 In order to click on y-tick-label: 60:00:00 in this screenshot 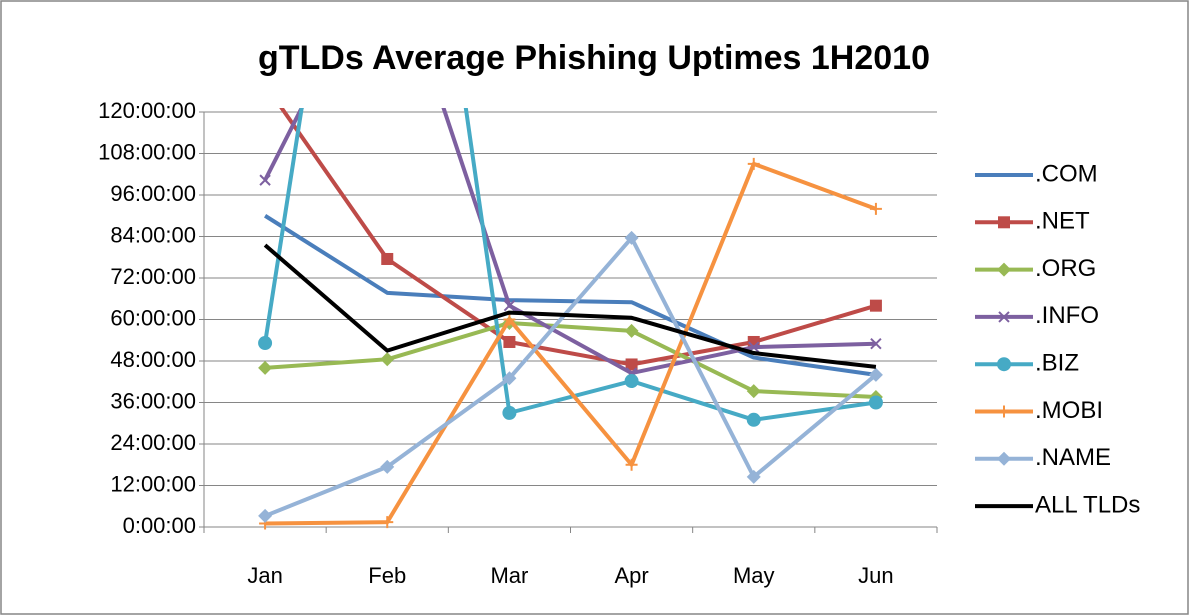, I will do `click(153, 317)`.